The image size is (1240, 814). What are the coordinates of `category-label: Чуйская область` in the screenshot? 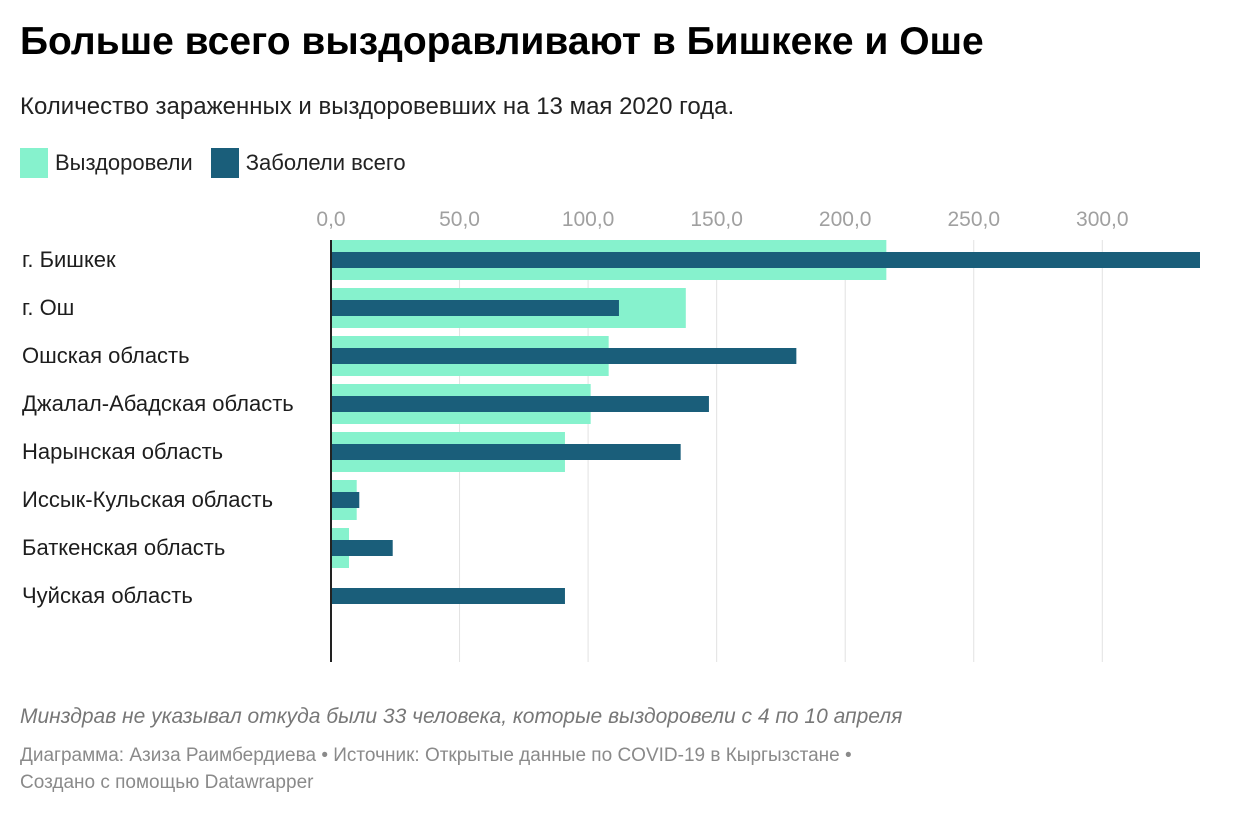 It's located at (107, 595).